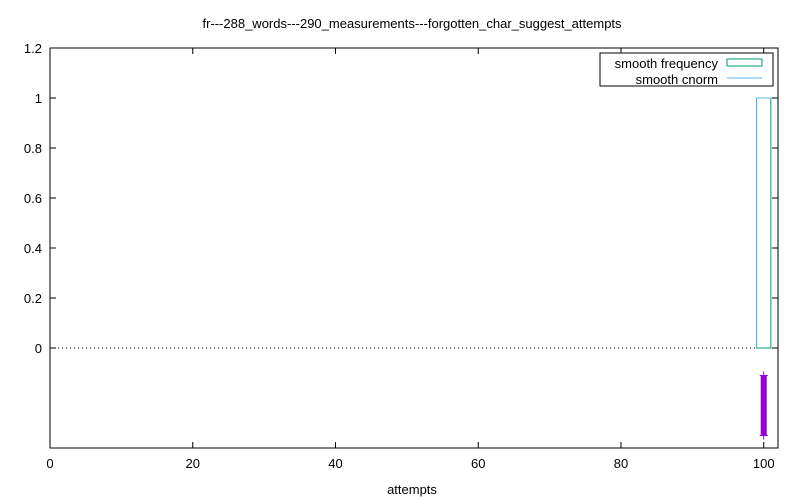 The image size is (800, 500). I want to click on y-tick-label: 0.6, so click(33, 198).